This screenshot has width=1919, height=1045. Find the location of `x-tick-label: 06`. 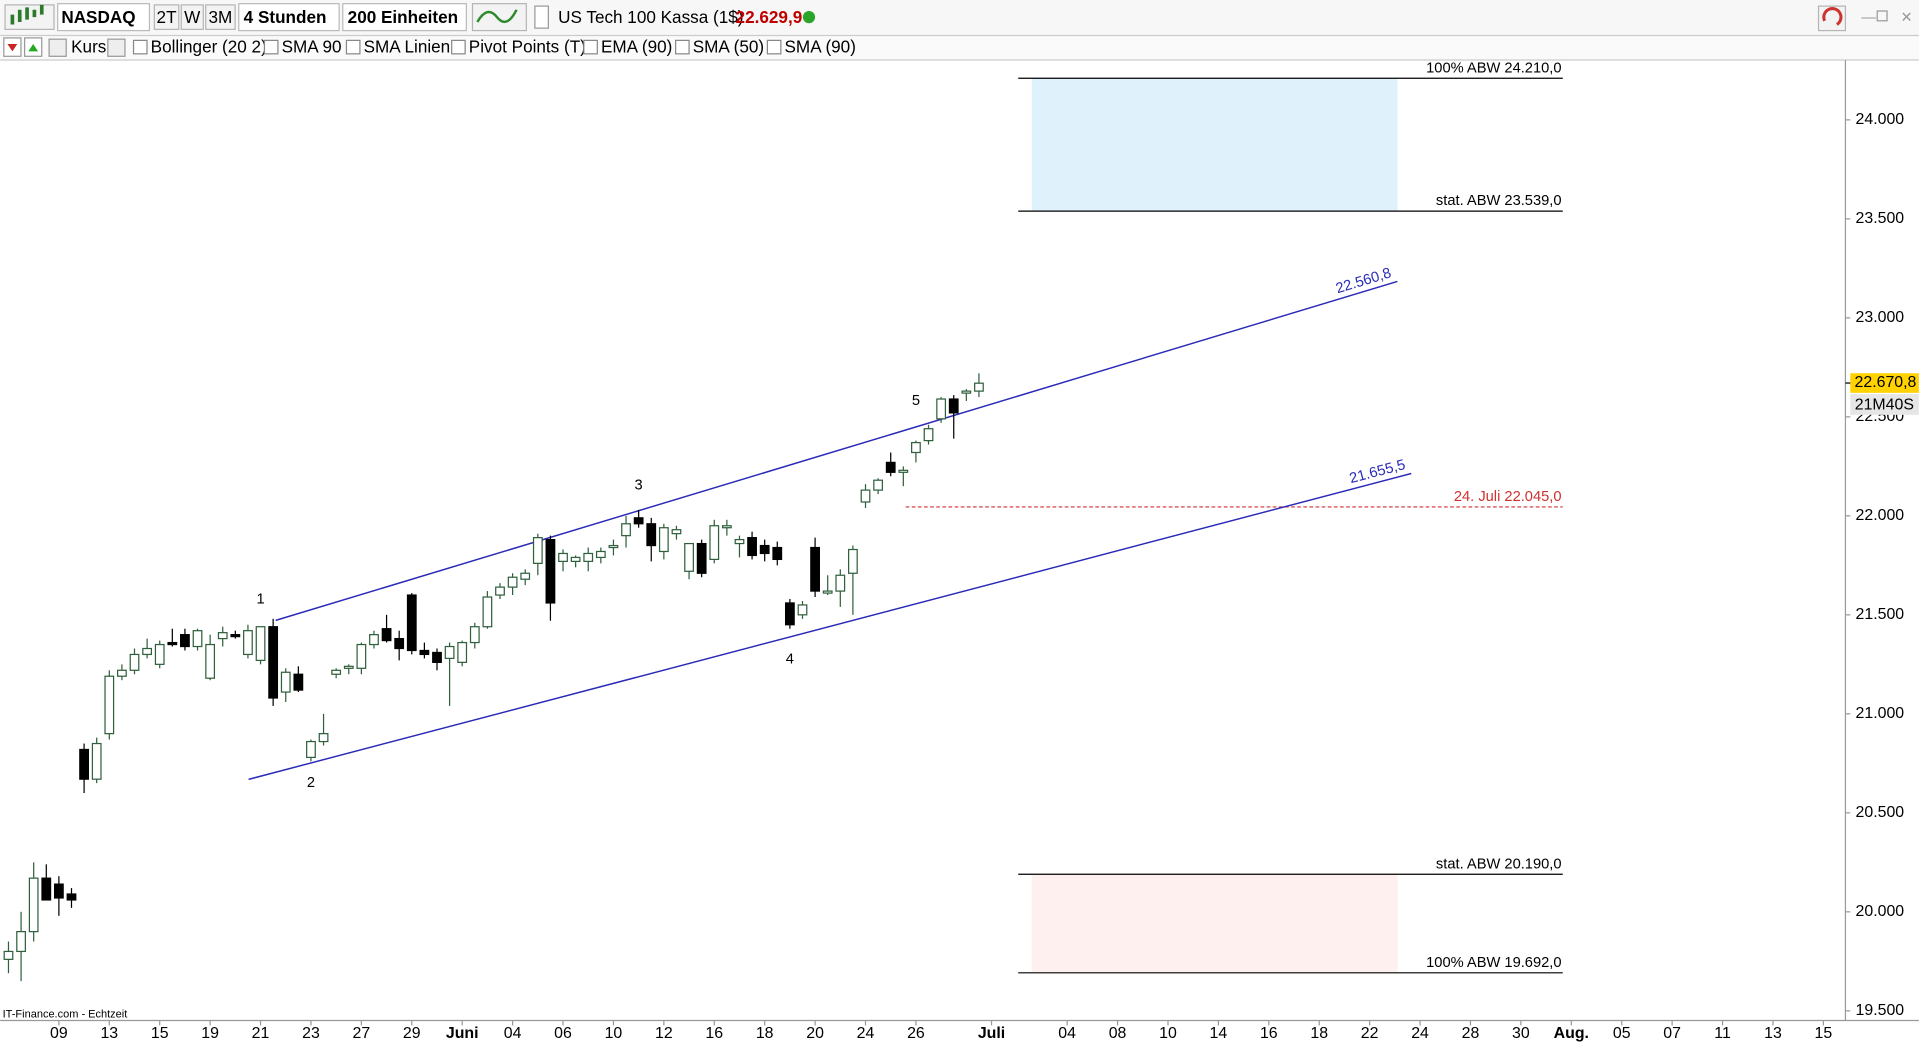

x-tick-label: 06 is located at coordinates (563, 1033).